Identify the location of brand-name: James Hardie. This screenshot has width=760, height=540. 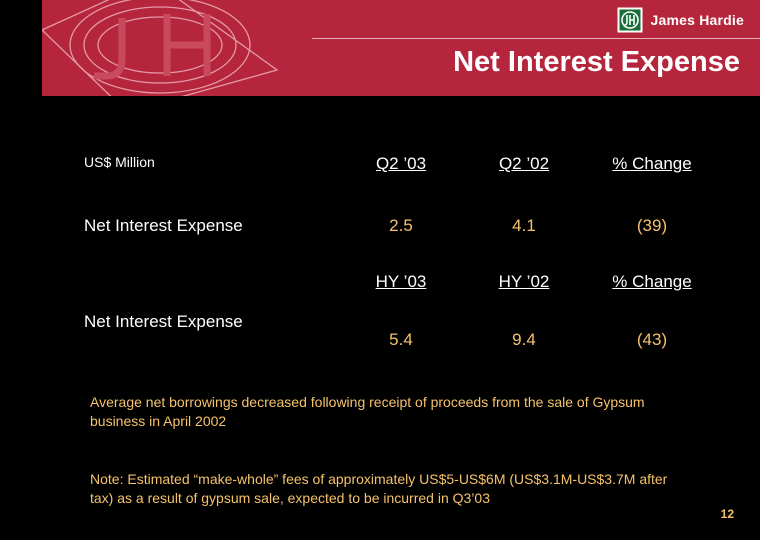
(697, 20).